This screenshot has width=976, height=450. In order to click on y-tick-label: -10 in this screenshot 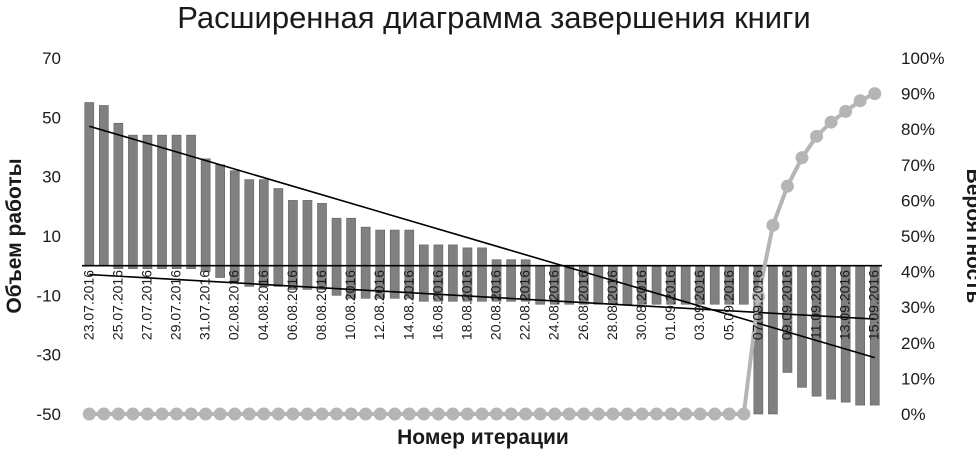, I will do `click(48, 295)`.